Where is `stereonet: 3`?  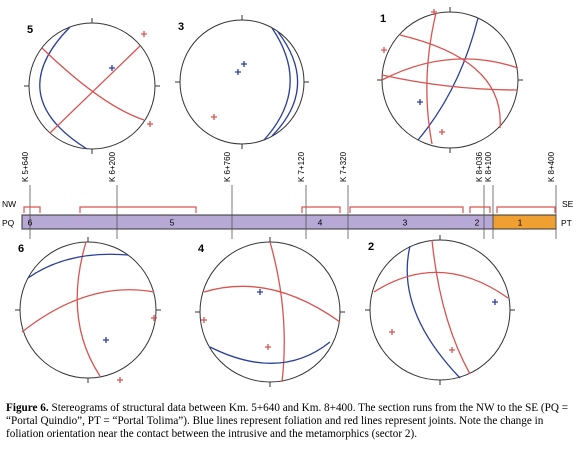
stereonet: 3 is located at coordinates (242, 82).